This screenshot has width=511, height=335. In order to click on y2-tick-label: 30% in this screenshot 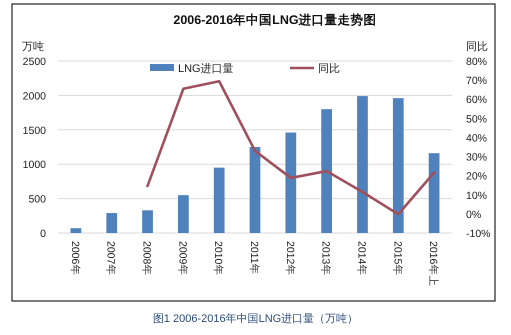, I will do `click(477, 158)`.